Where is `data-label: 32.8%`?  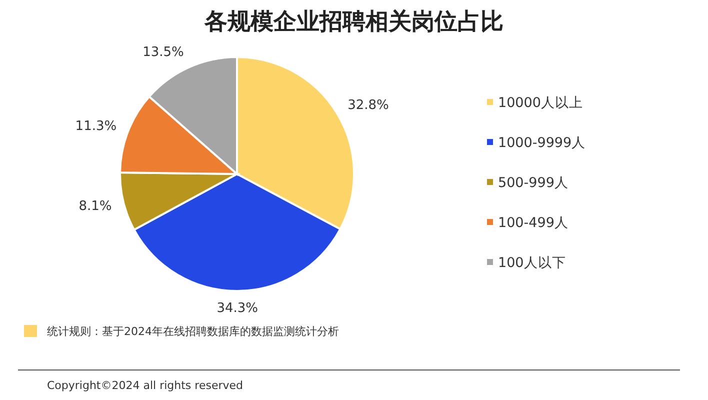 data-label: 32.8% is located at coordinates (368, 106).